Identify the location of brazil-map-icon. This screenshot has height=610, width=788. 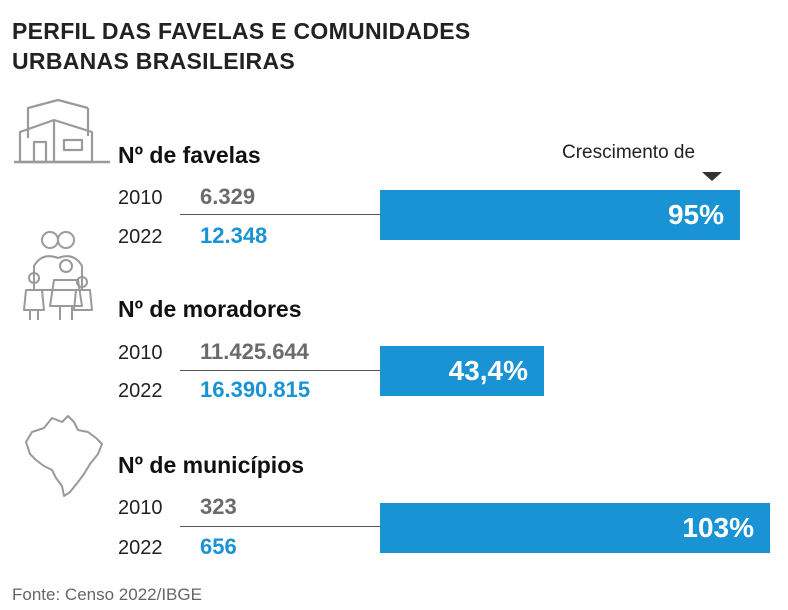
(64, 456).